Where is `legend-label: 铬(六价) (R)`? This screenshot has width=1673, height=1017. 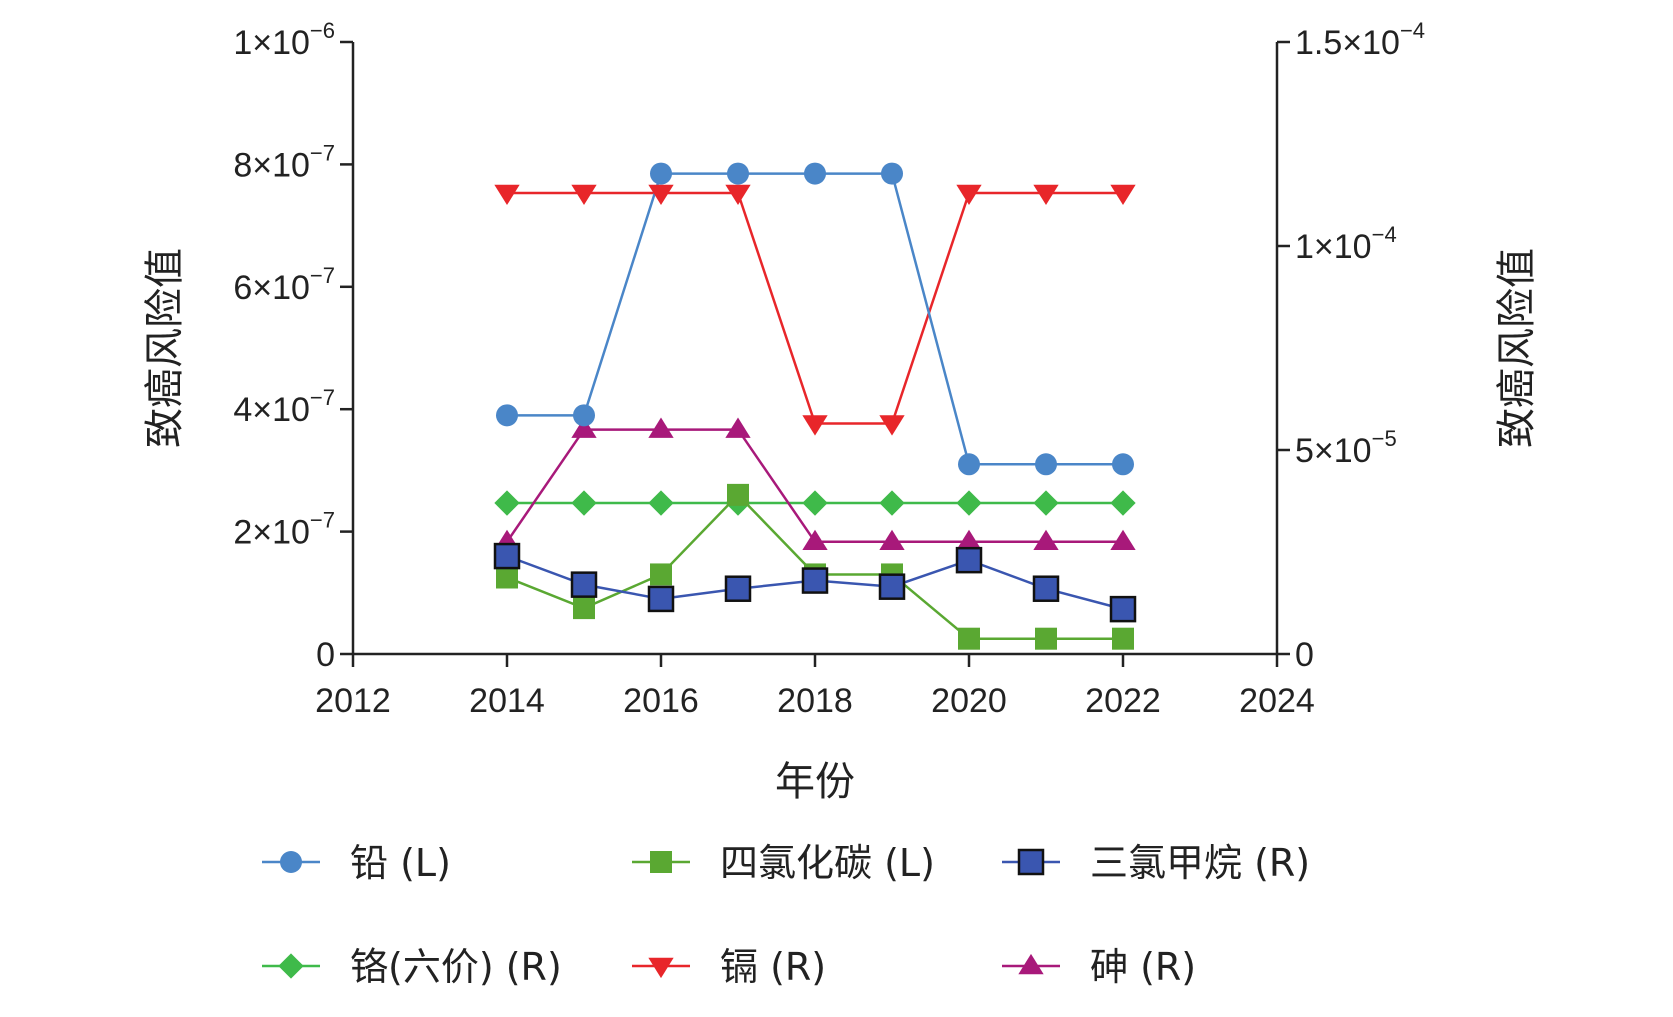
legend-label: 铬(六价) (R) is located at coordinates (456, 967).